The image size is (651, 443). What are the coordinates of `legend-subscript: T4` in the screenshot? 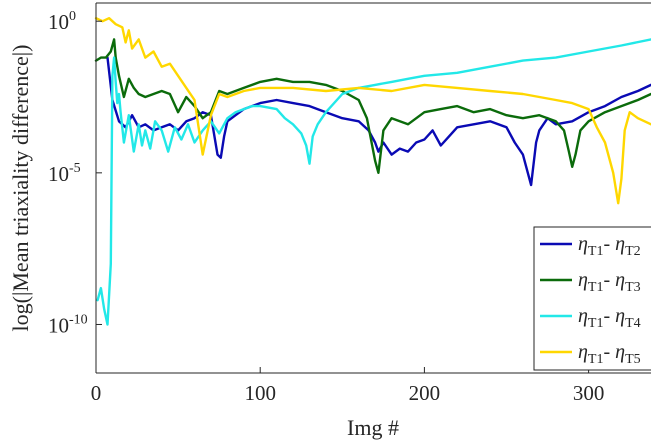 It's located at (633, 323).